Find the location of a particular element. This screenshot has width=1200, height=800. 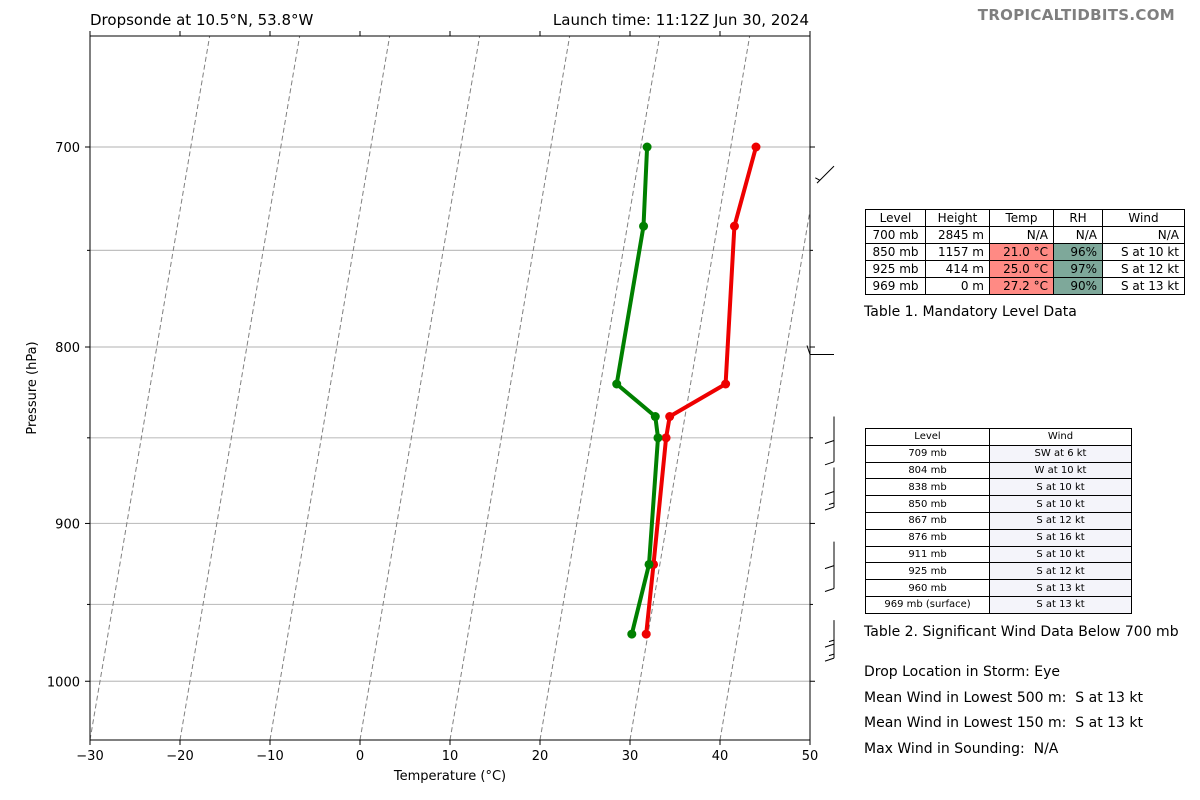

cell-level: 838 mb is located at coordinates (927, 487).